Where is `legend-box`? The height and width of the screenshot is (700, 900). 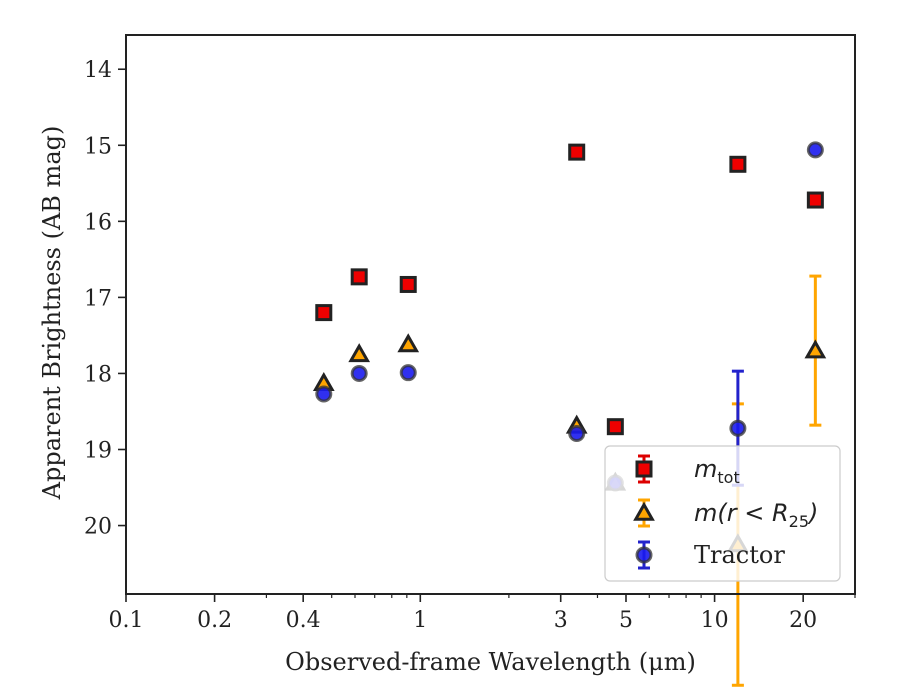 legend-box is located at coordinates (722, 513).